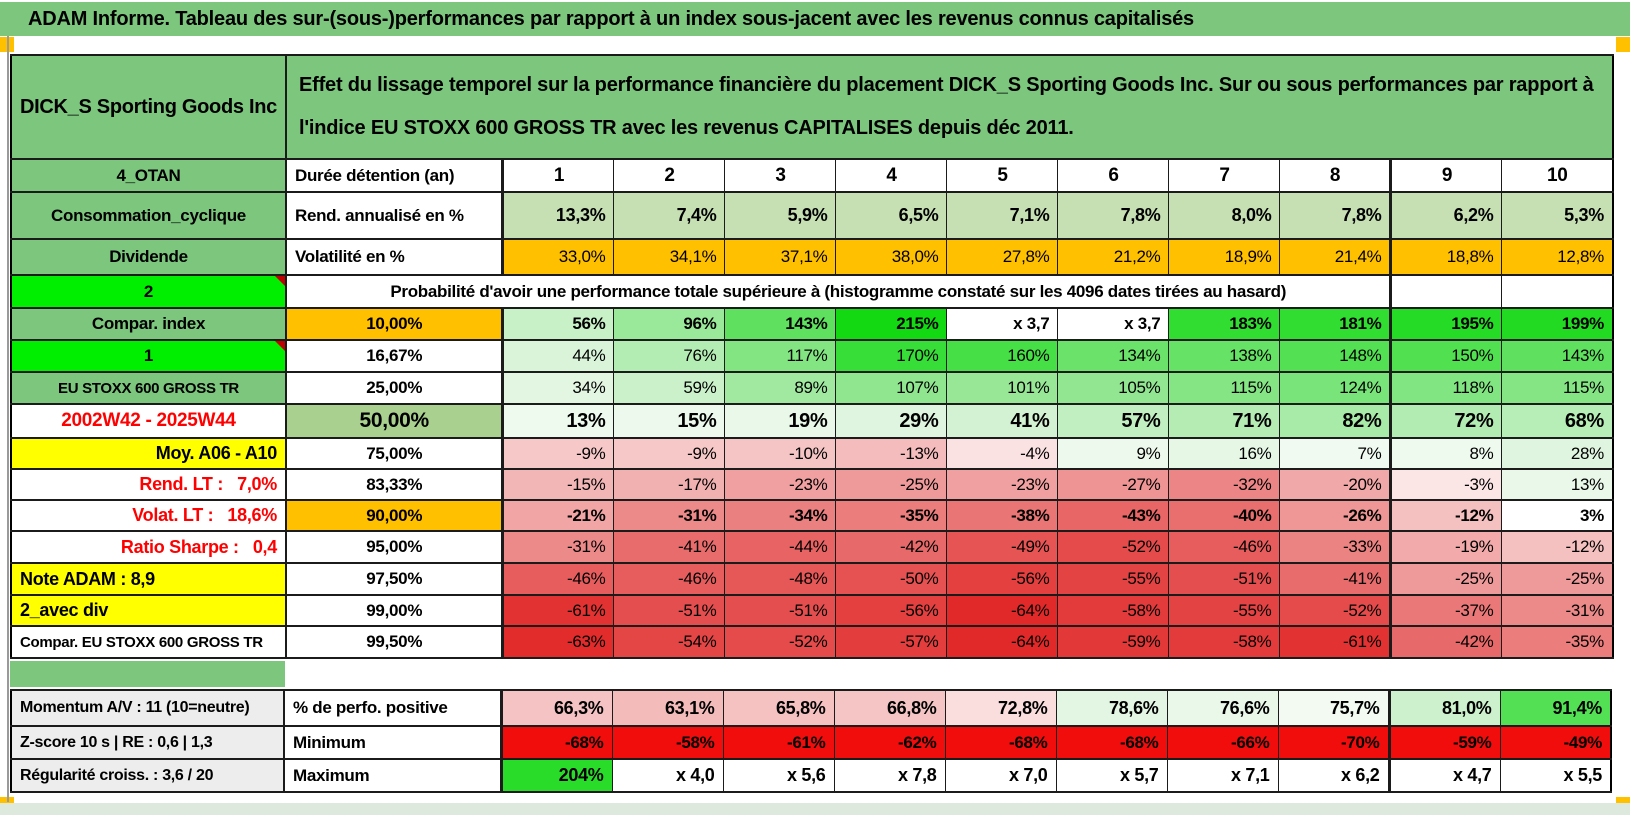  Describe the element at coordinates (778, 708) in the screenshot. I see `data-cell: 65,8%` at that location.